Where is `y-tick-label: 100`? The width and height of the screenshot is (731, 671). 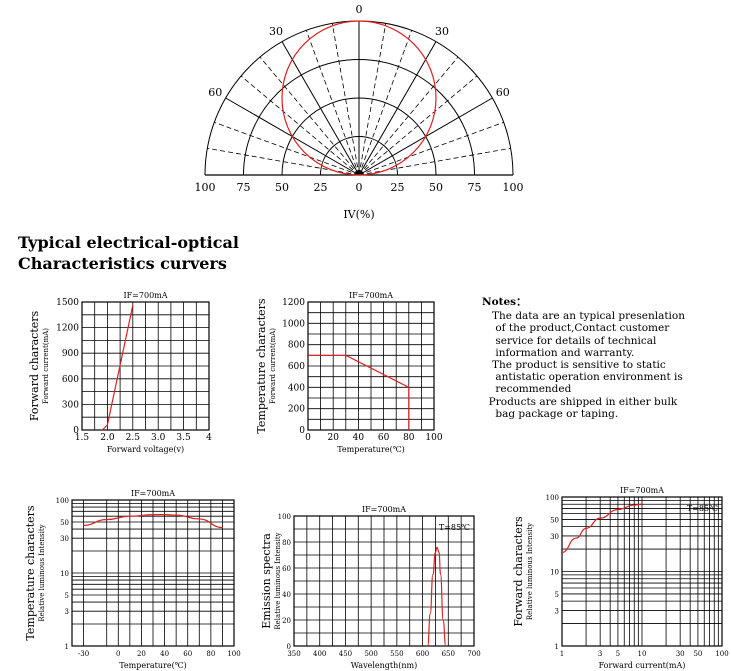 y-tick-label: 100 is located at coordinates (62, 501).